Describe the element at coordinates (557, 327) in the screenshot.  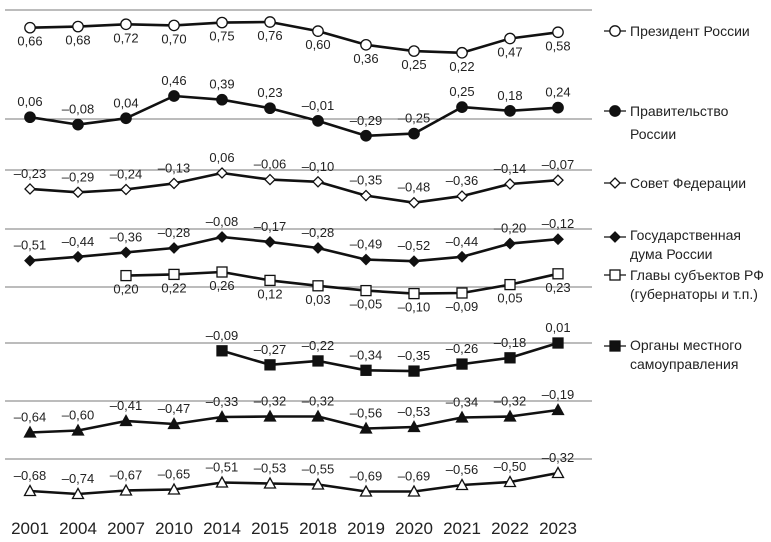
I see `data-label: 0,01` at that location.